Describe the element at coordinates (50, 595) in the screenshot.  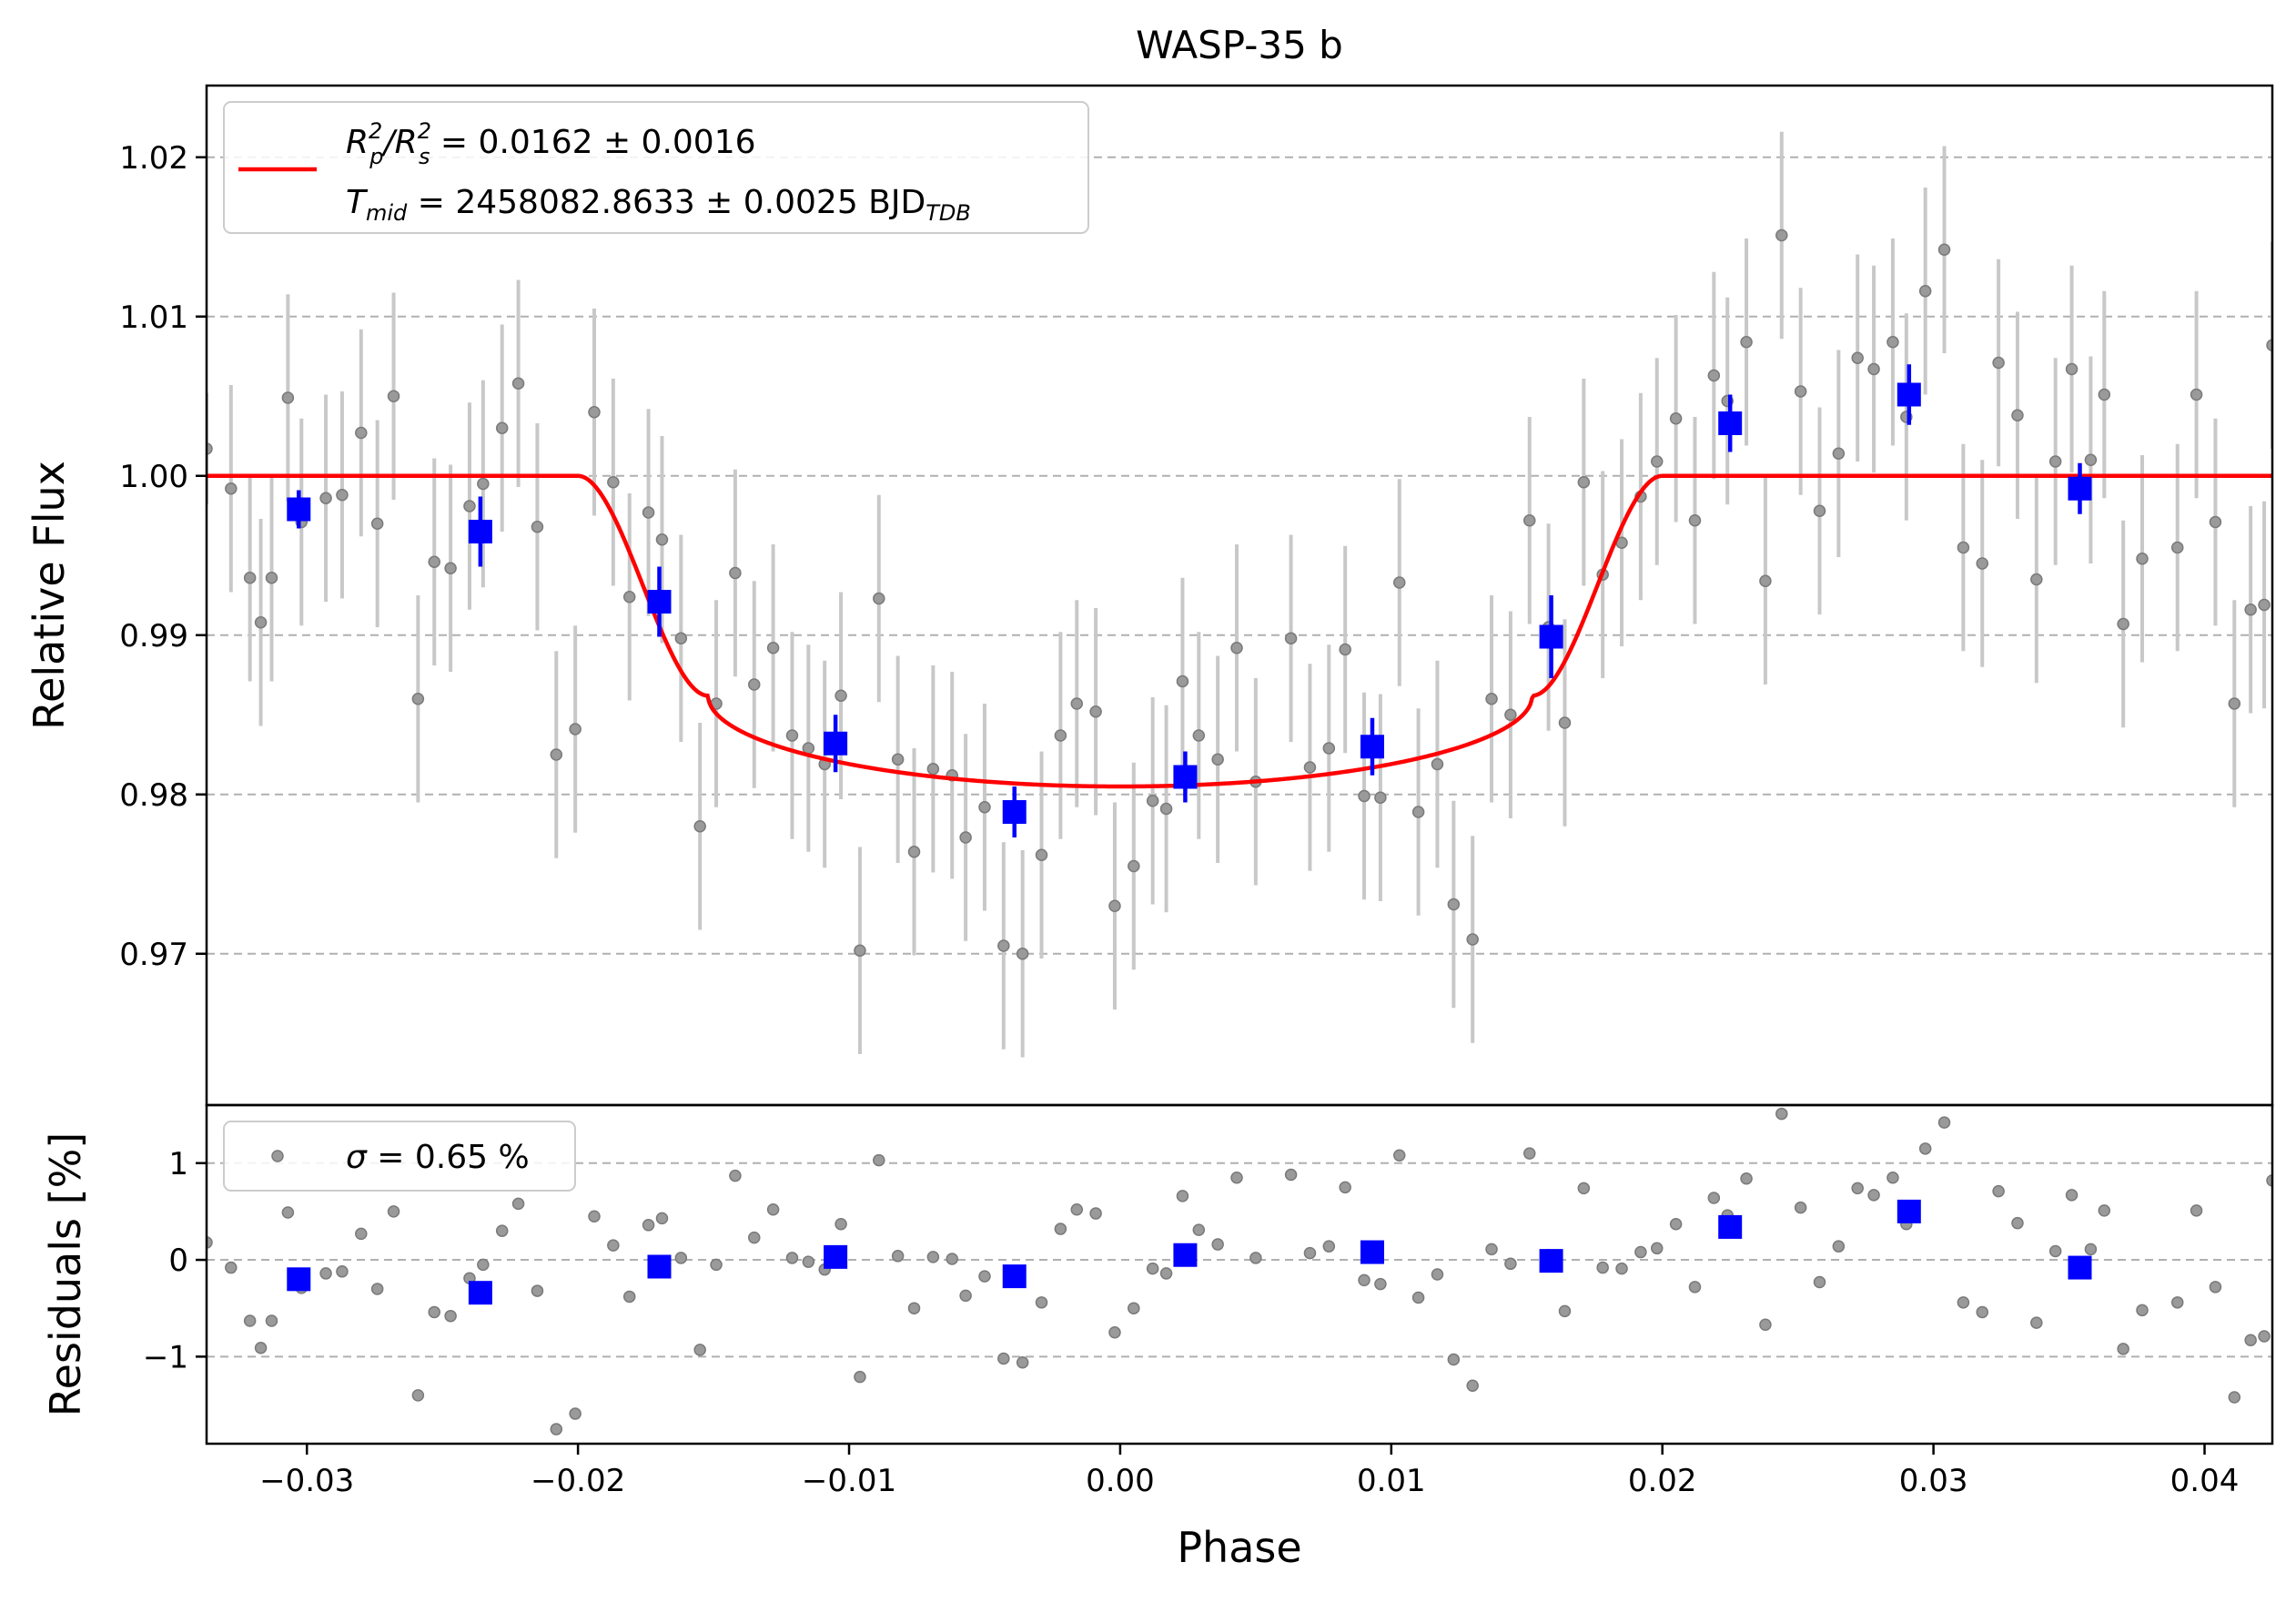
I see `flux-y-axis-label: Relative Flux` at that location.